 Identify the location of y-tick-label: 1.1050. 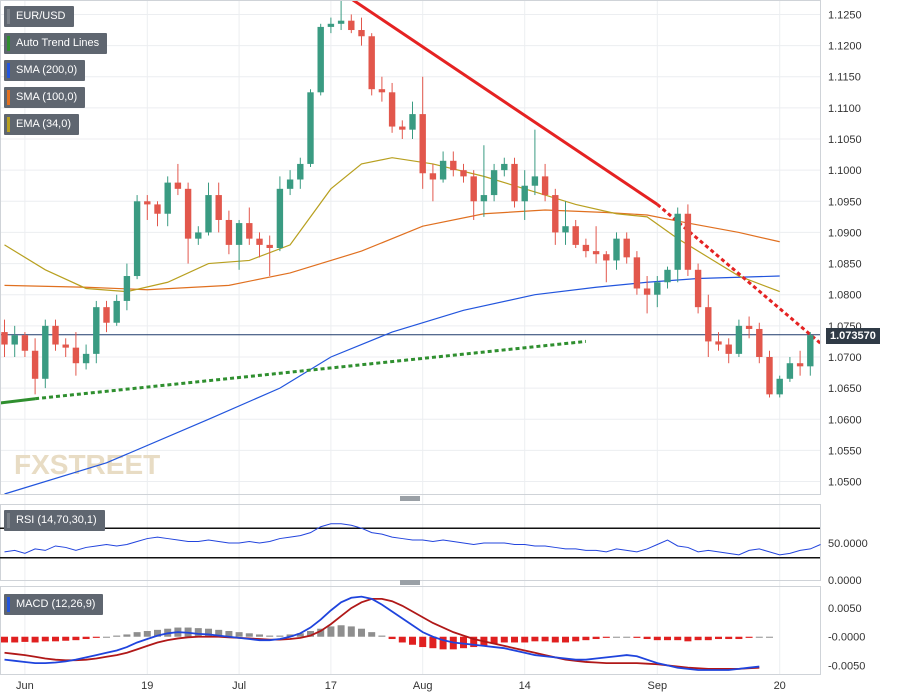
(845, 140).